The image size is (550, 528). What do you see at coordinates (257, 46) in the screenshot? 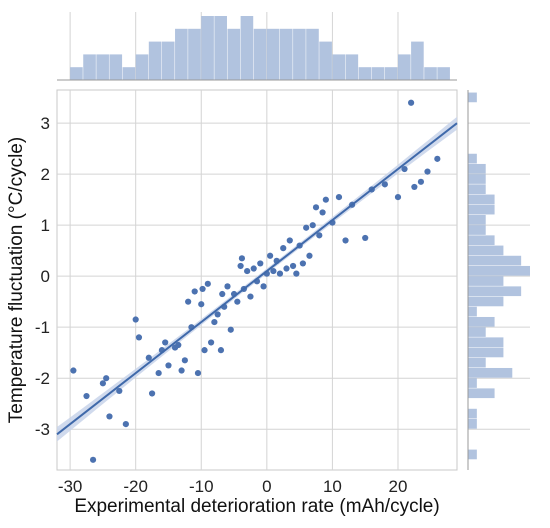
I see `top-marginal-histogram` at bounding box center [257, 46].